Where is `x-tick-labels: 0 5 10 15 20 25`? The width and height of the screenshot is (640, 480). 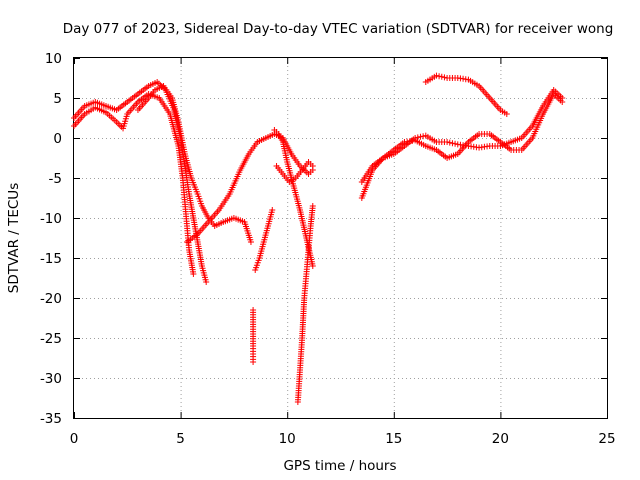
x-tick-labels: 0 5 10 15 20 25 is located at coordinates (343, 439).